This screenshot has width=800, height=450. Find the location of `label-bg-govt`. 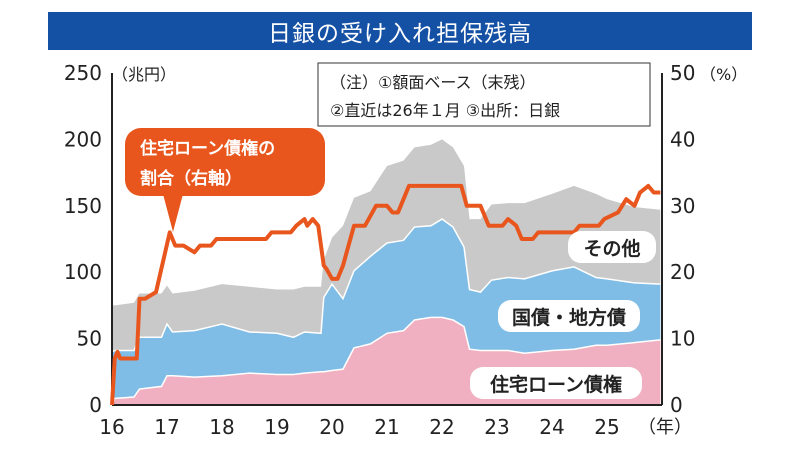

label-bg-govt is located at coordinates (569, 316).